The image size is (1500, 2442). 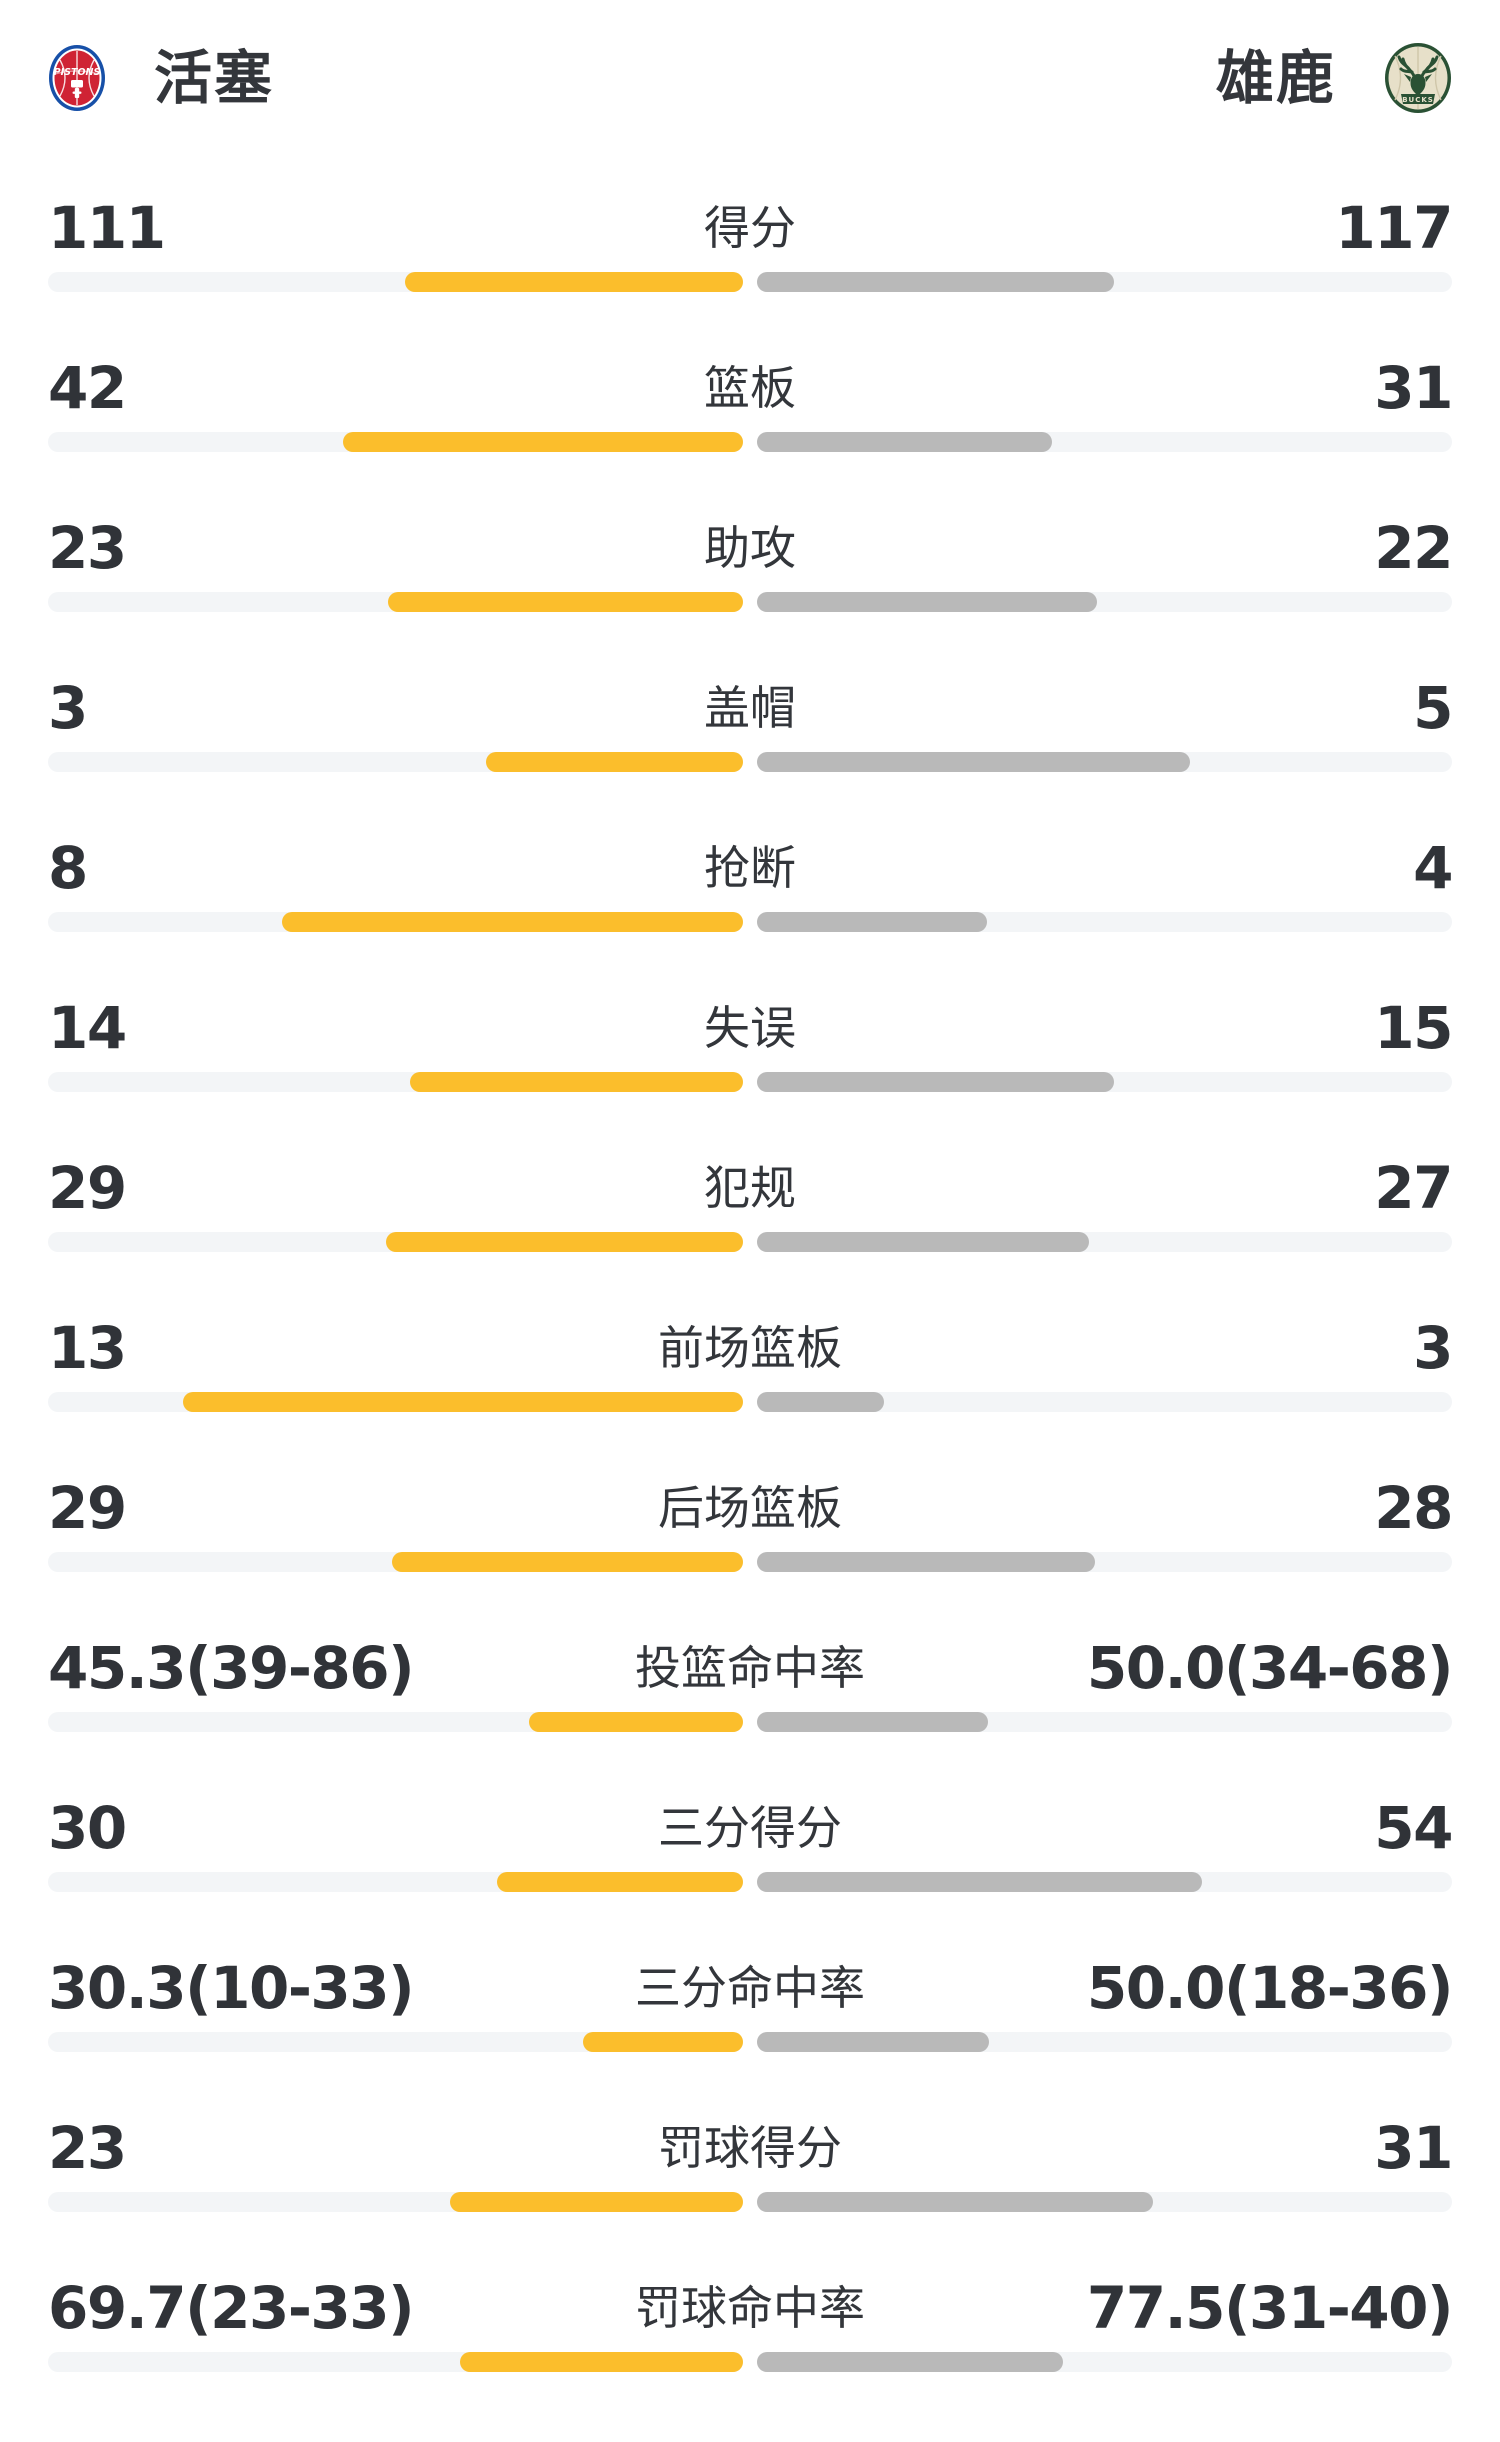 I want to click on stat-row-text: 14 失误 15, so click(x=750, y=1028).